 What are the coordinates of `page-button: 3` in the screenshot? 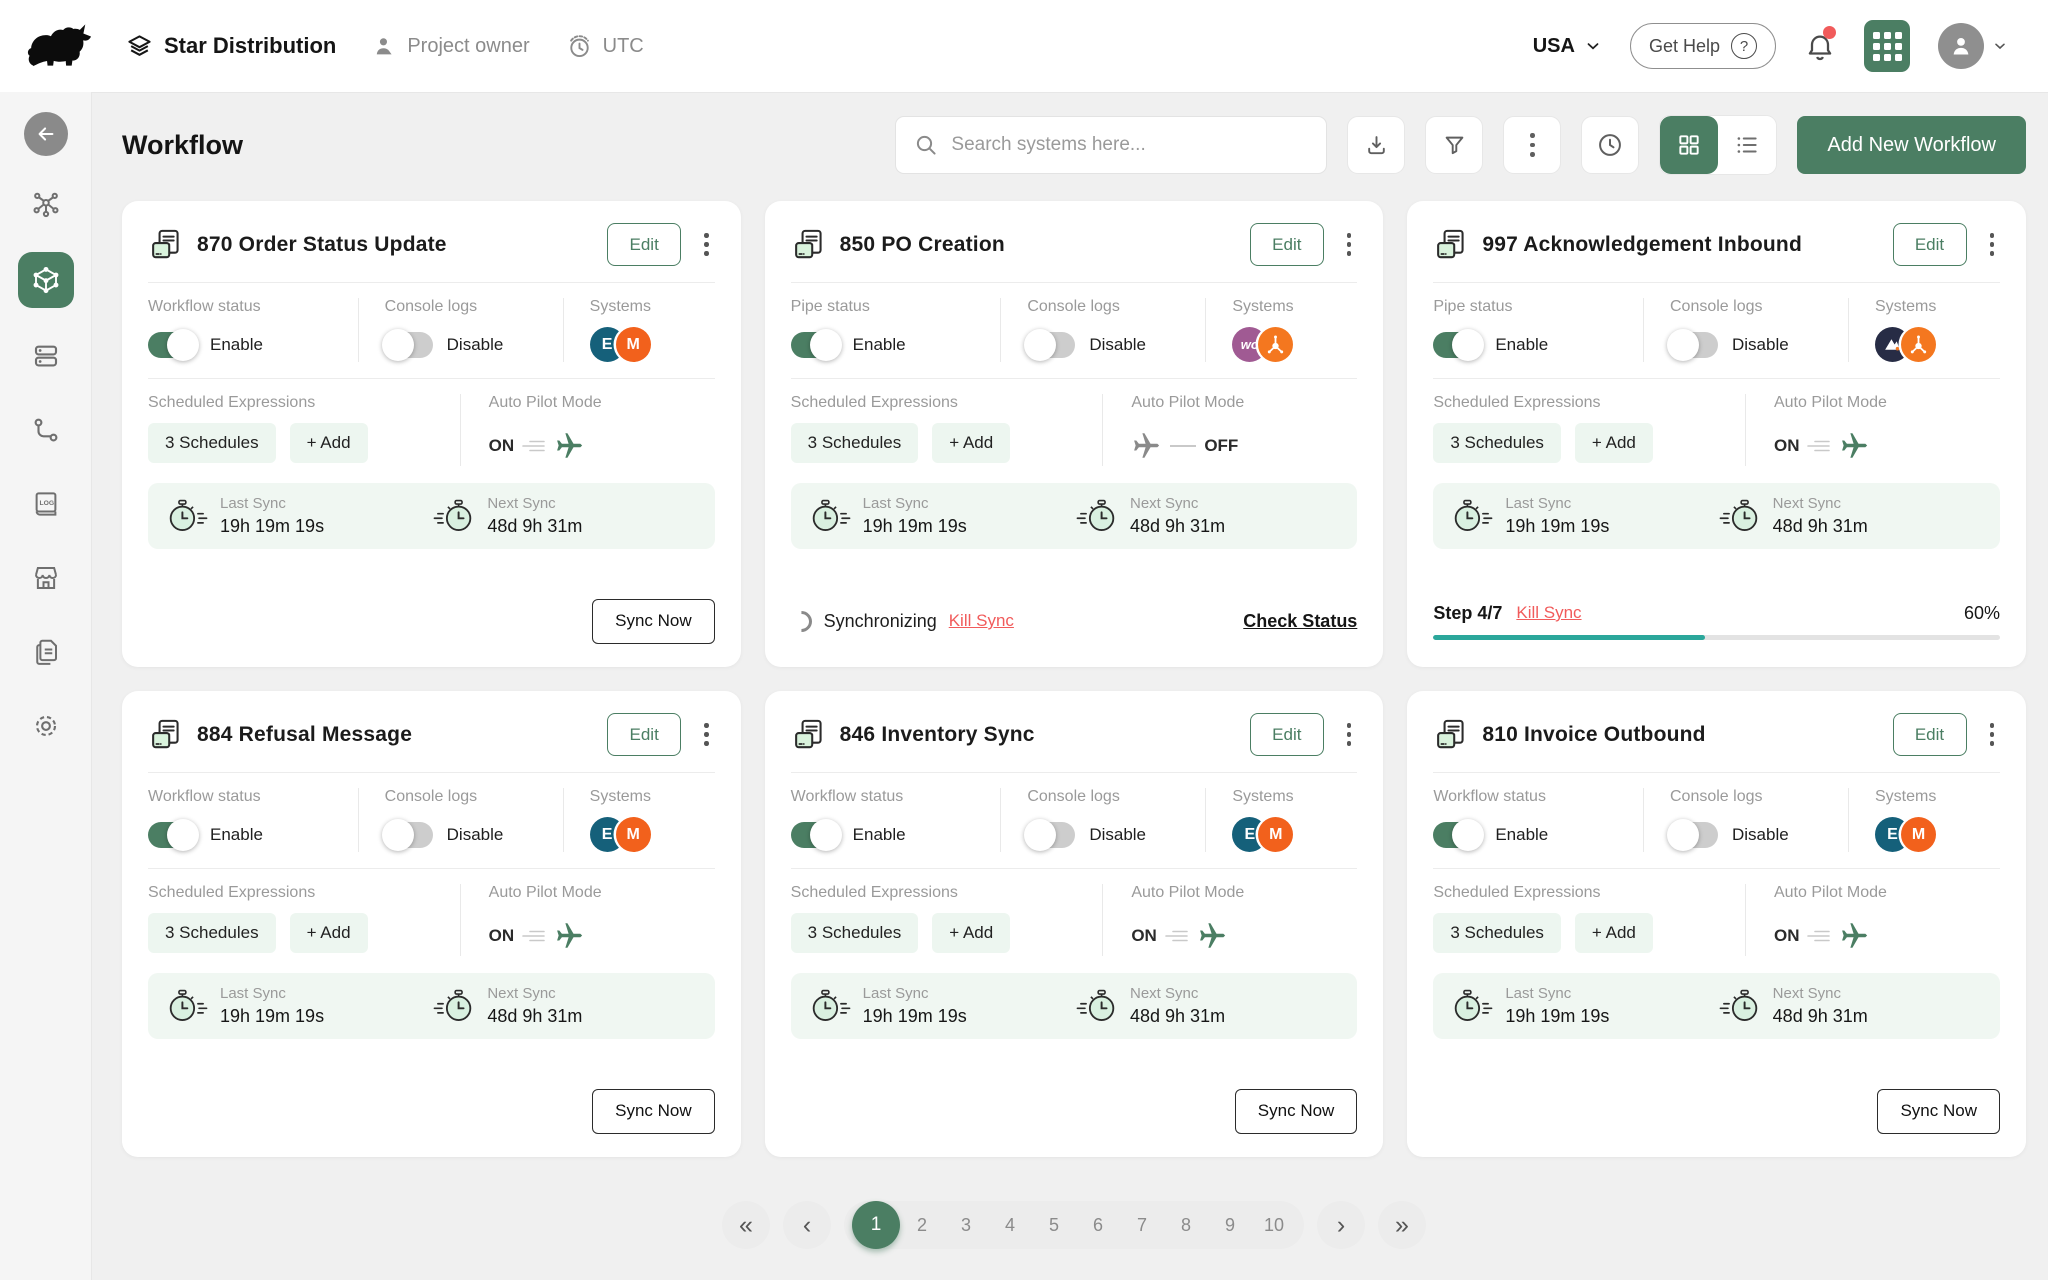 It's located at (965, 1224).